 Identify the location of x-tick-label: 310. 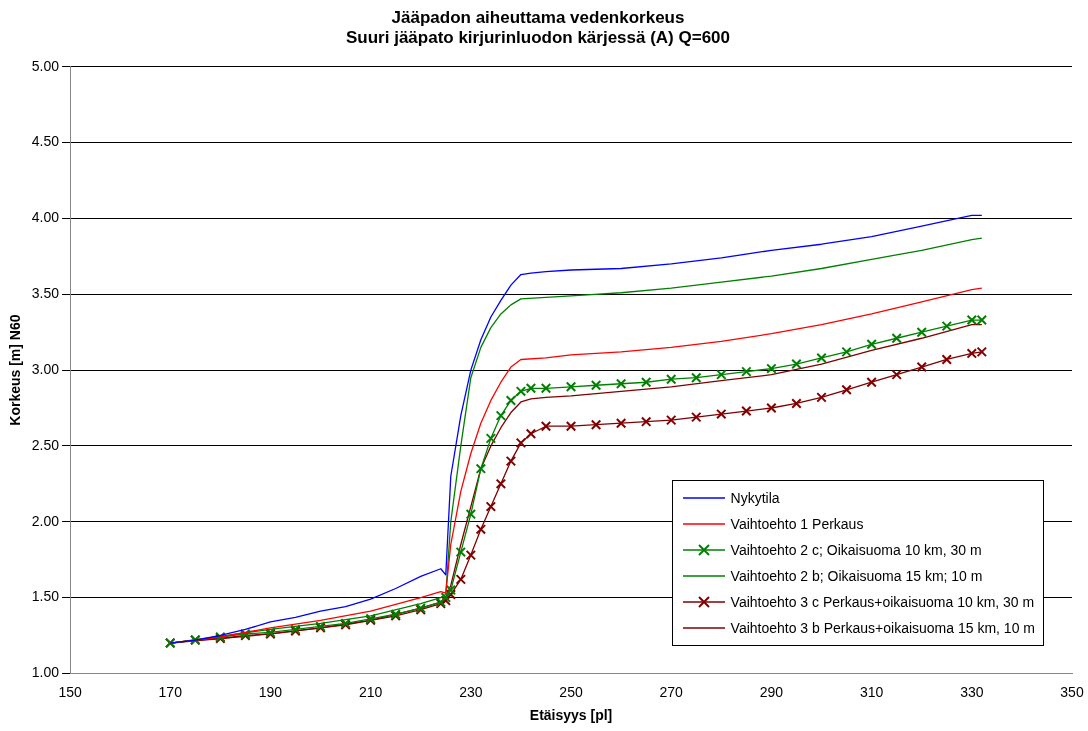
(871, 691).